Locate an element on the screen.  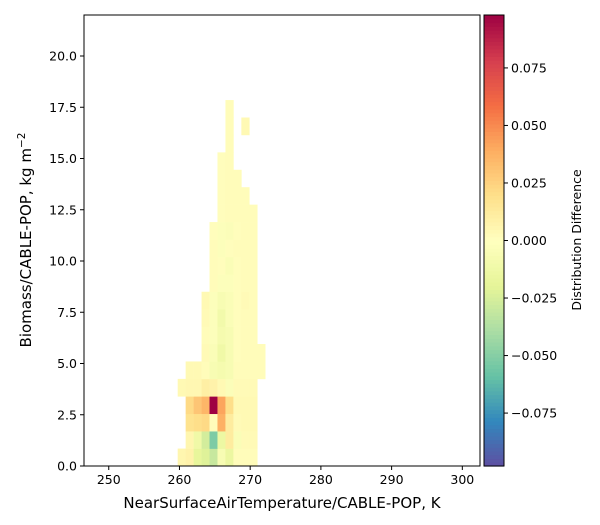
x-tick-label: 270 is located at coordinates (250, 479).